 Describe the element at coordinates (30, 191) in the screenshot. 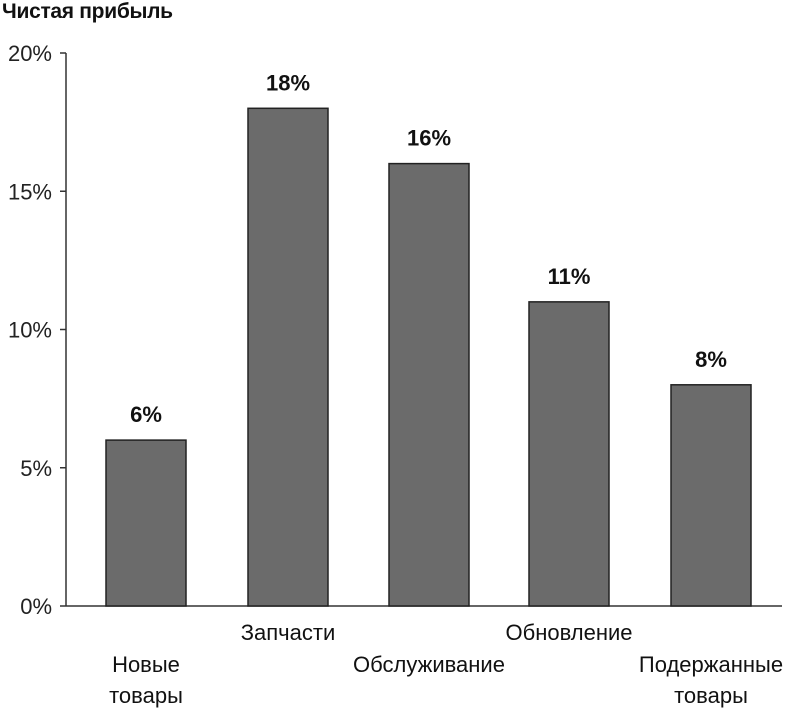

I see `y-tick-label: 15%` at that location.